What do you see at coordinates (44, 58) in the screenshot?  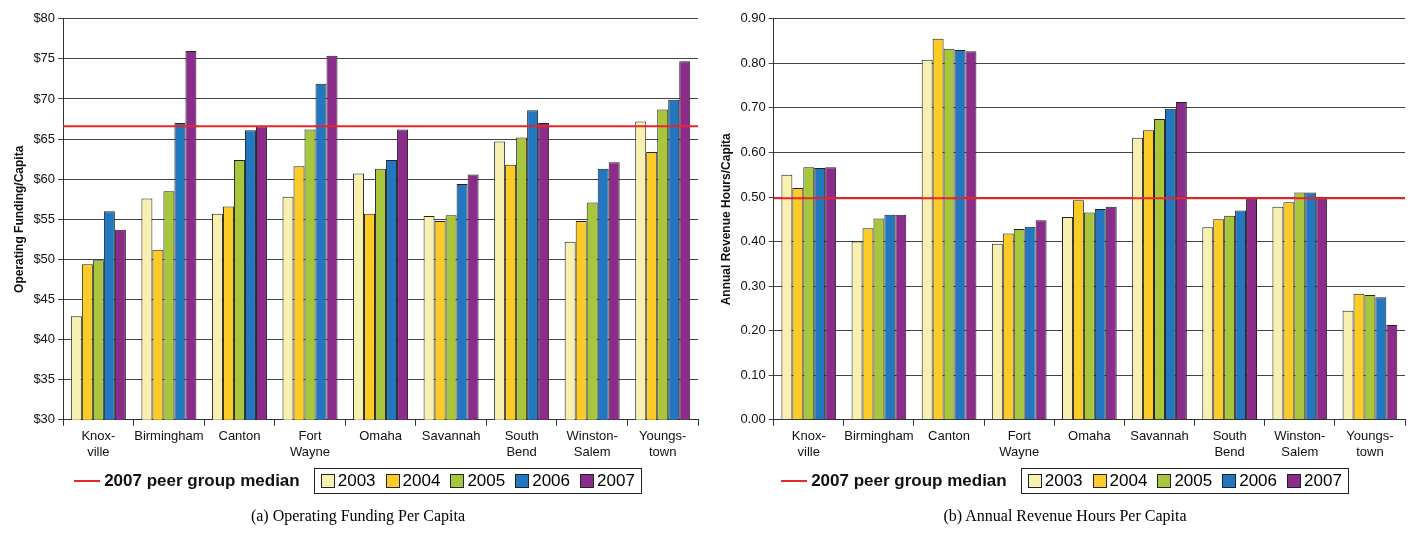 I see `y-tick-label: $75` at bounding box center [44, 58].